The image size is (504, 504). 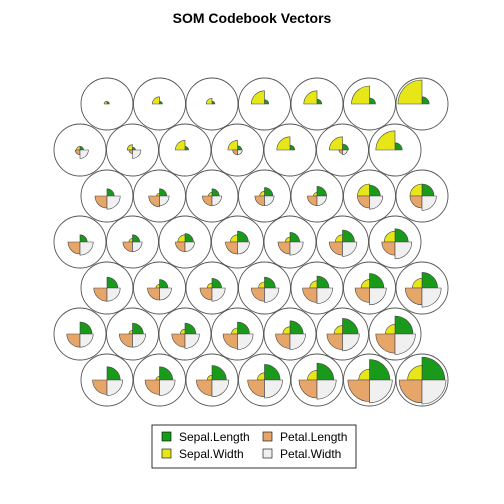 I want to click on legend-swatch-sepal-length, so click(x=166, y=436).